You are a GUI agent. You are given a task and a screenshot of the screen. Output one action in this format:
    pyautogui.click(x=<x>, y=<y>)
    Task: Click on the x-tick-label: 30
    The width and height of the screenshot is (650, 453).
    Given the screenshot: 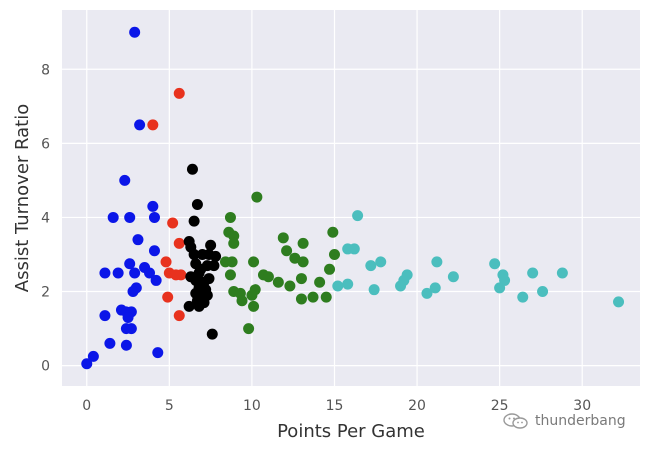 What is the action you would take?
    pyautogui.click(x=582, y=406)
    